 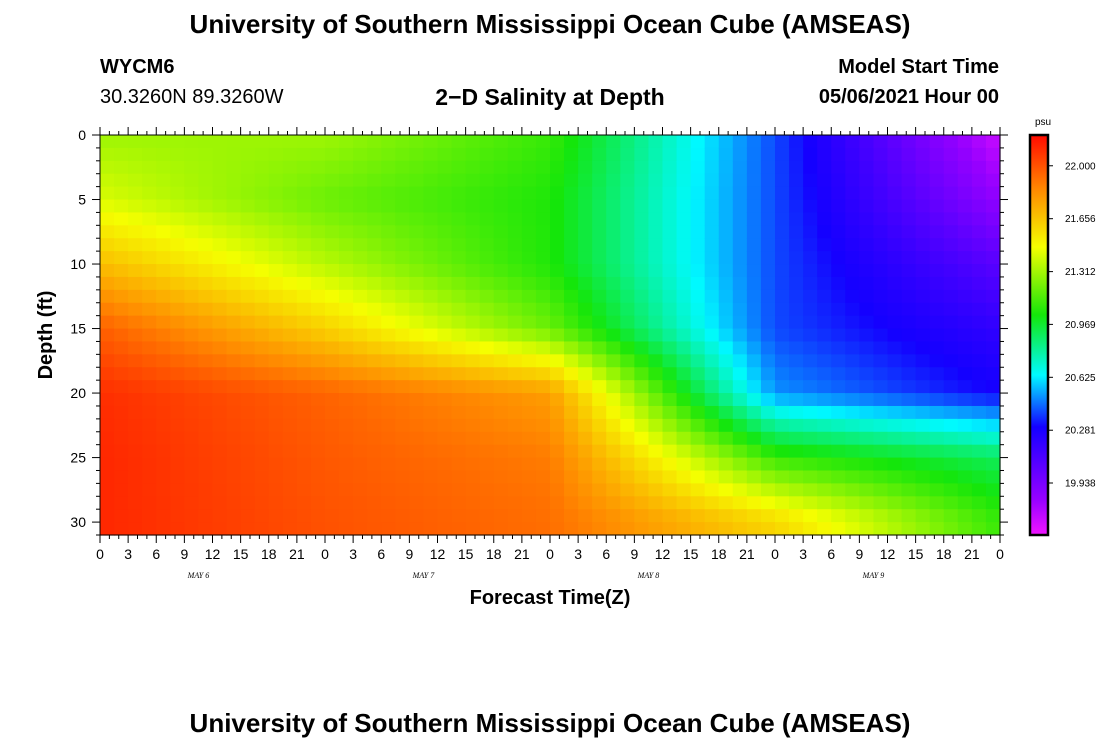 I want to click on x-tick-label: 15, so click(x=466, y=554).